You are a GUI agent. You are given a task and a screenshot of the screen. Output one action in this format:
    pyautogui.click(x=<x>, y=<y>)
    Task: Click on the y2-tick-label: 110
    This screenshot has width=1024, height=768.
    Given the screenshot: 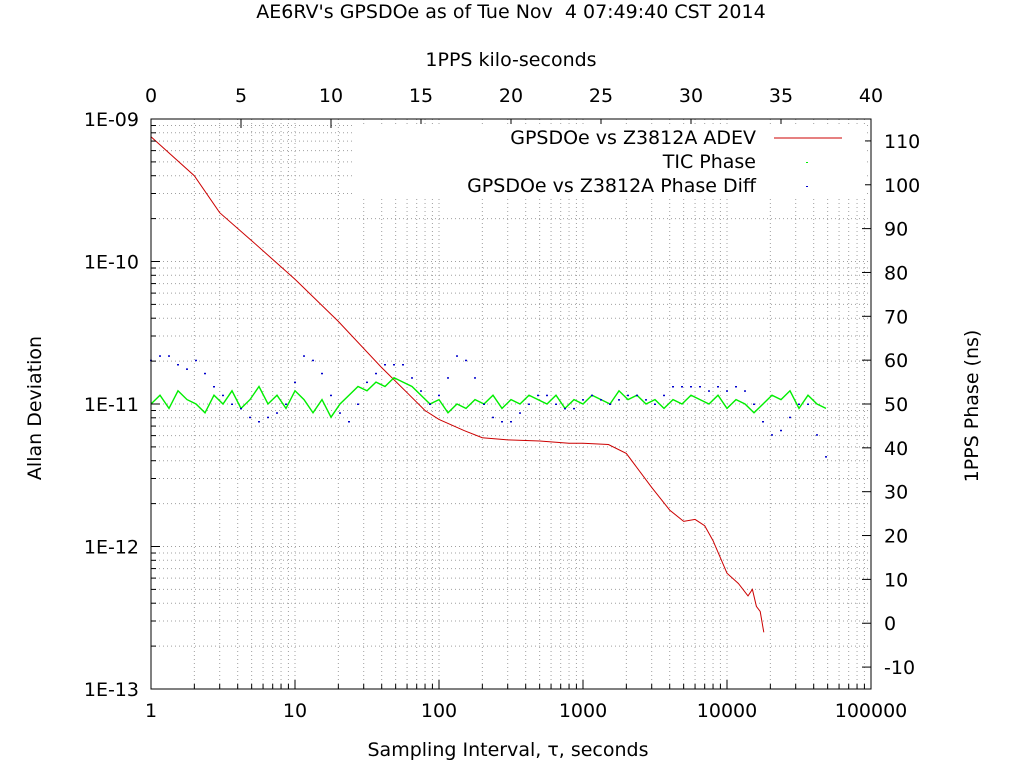 What is the action you would take?
    pyautogui.click(x=902, y=142)
    